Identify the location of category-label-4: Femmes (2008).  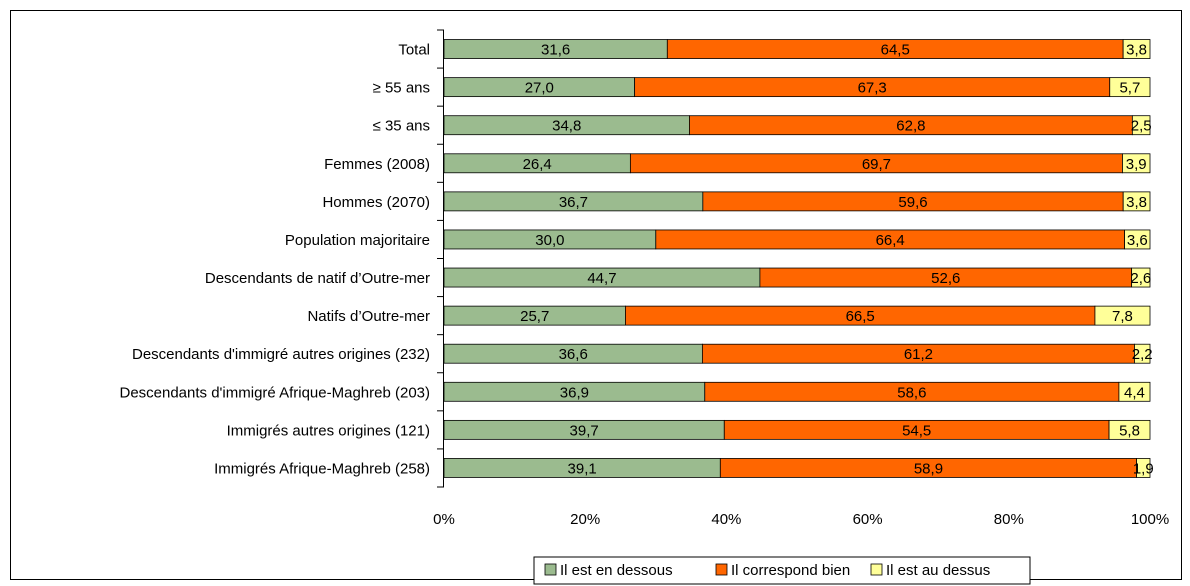
(377, 164).